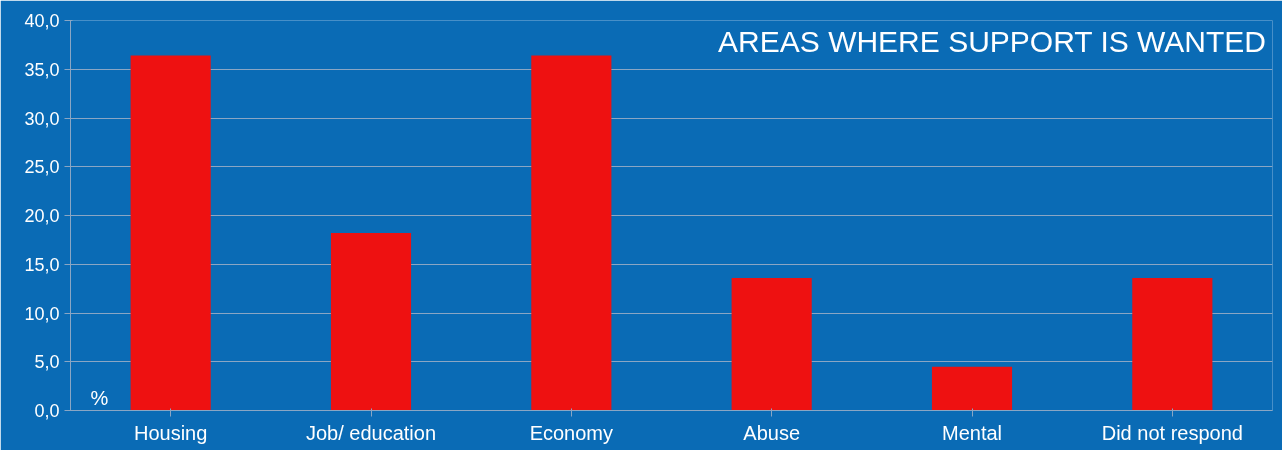 The width and height of the screenshot is (1282, 450). I want to click on y-tick-label: 30,0, so click(42, 118).